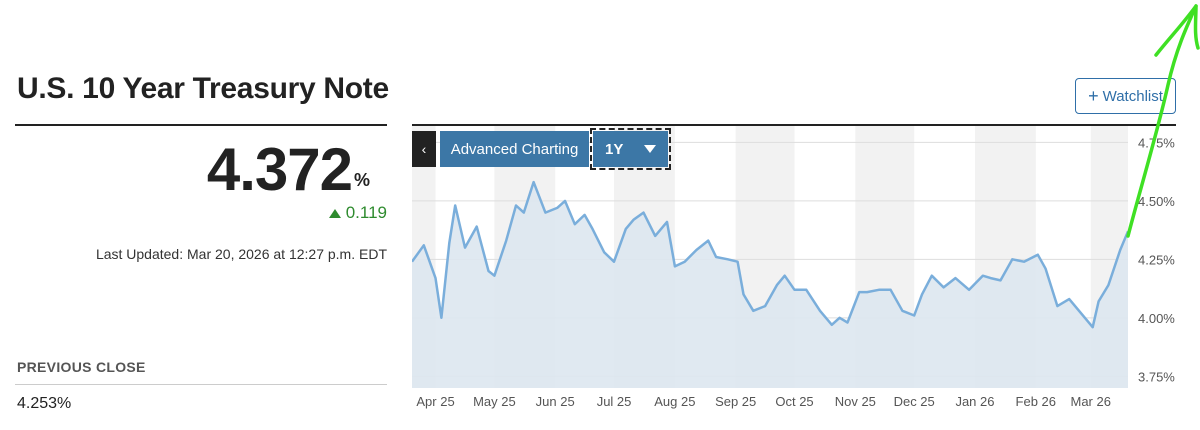 The width and height of the screenshot is (1200, 430). Describe the element at coordinates (494, 401) in the screenshot. I see `x-tick-label: May 25` at that location.